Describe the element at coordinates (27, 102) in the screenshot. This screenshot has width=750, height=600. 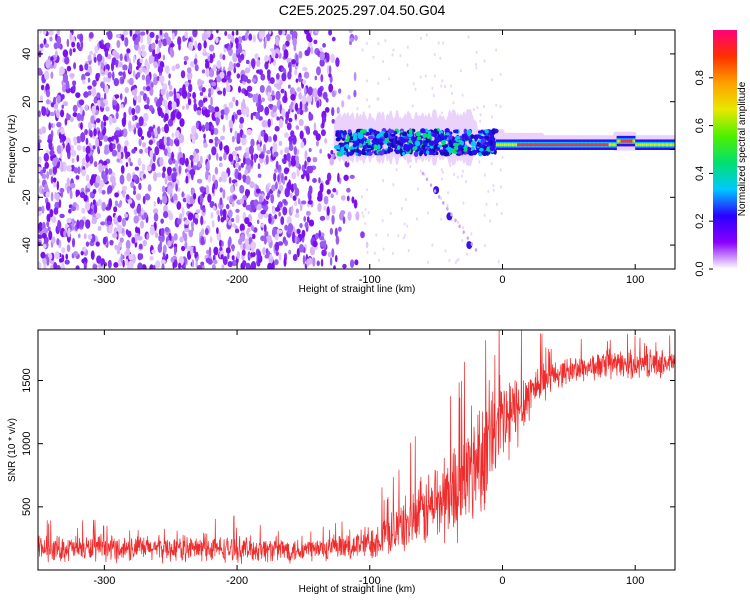
I see `y-tick-label: 20` at that location.